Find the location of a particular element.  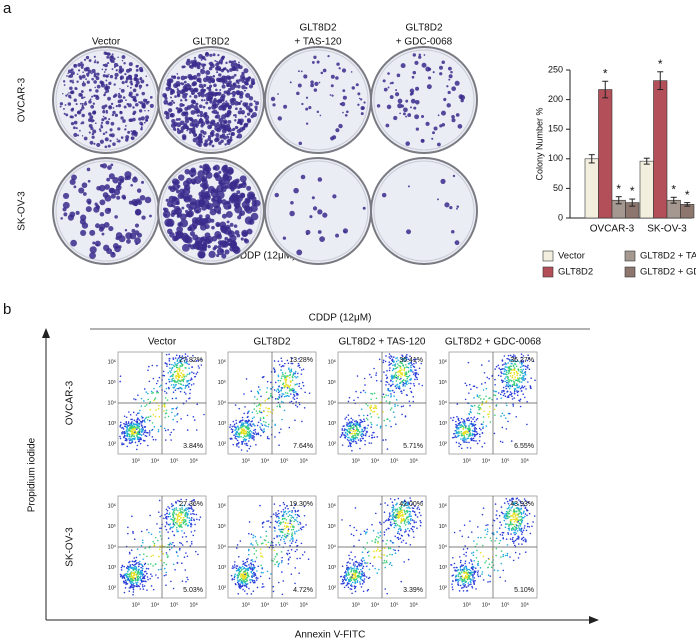

legend-swatch is located at coordinates (548, 256).